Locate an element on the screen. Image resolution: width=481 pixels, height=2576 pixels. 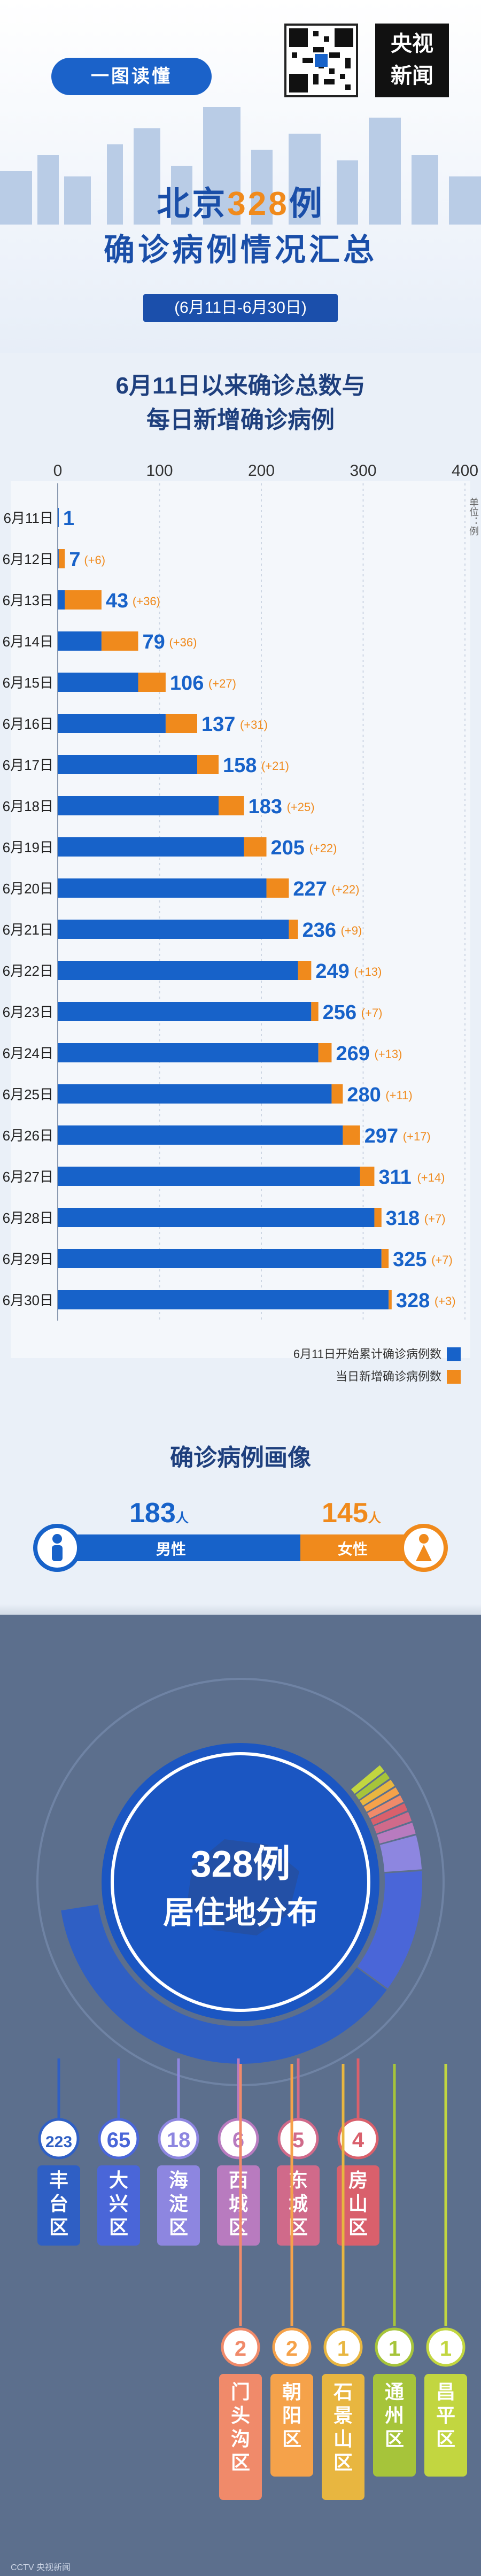
male-icon is located at coordinates (57, 1548).